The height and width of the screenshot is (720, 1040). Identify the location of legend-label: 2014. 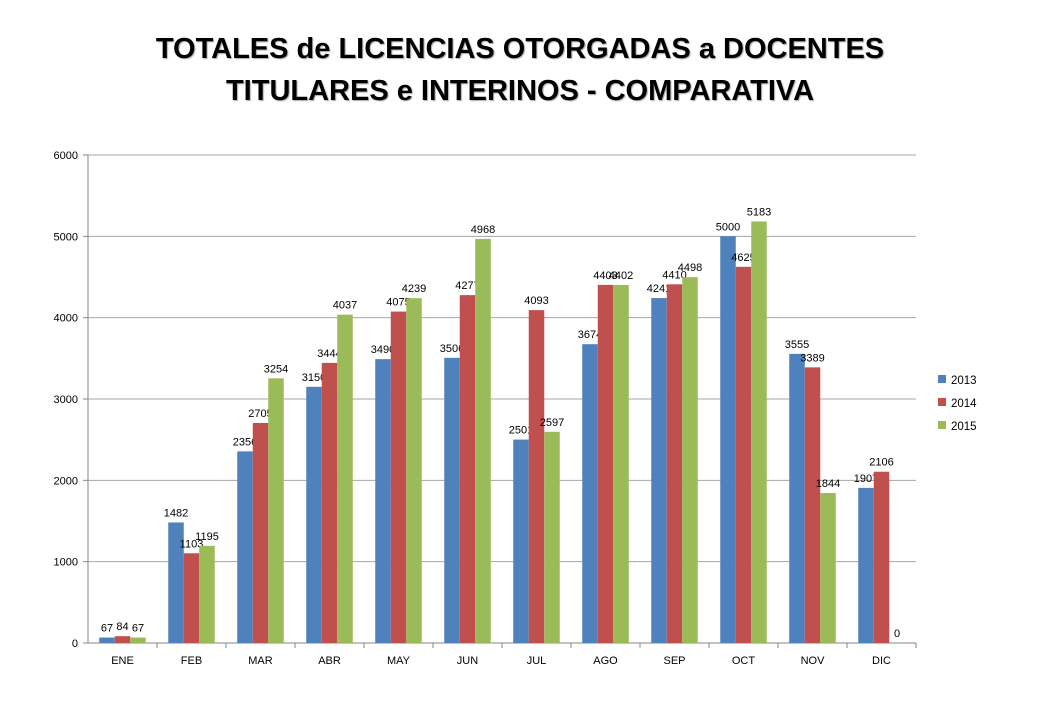
(964, 404).